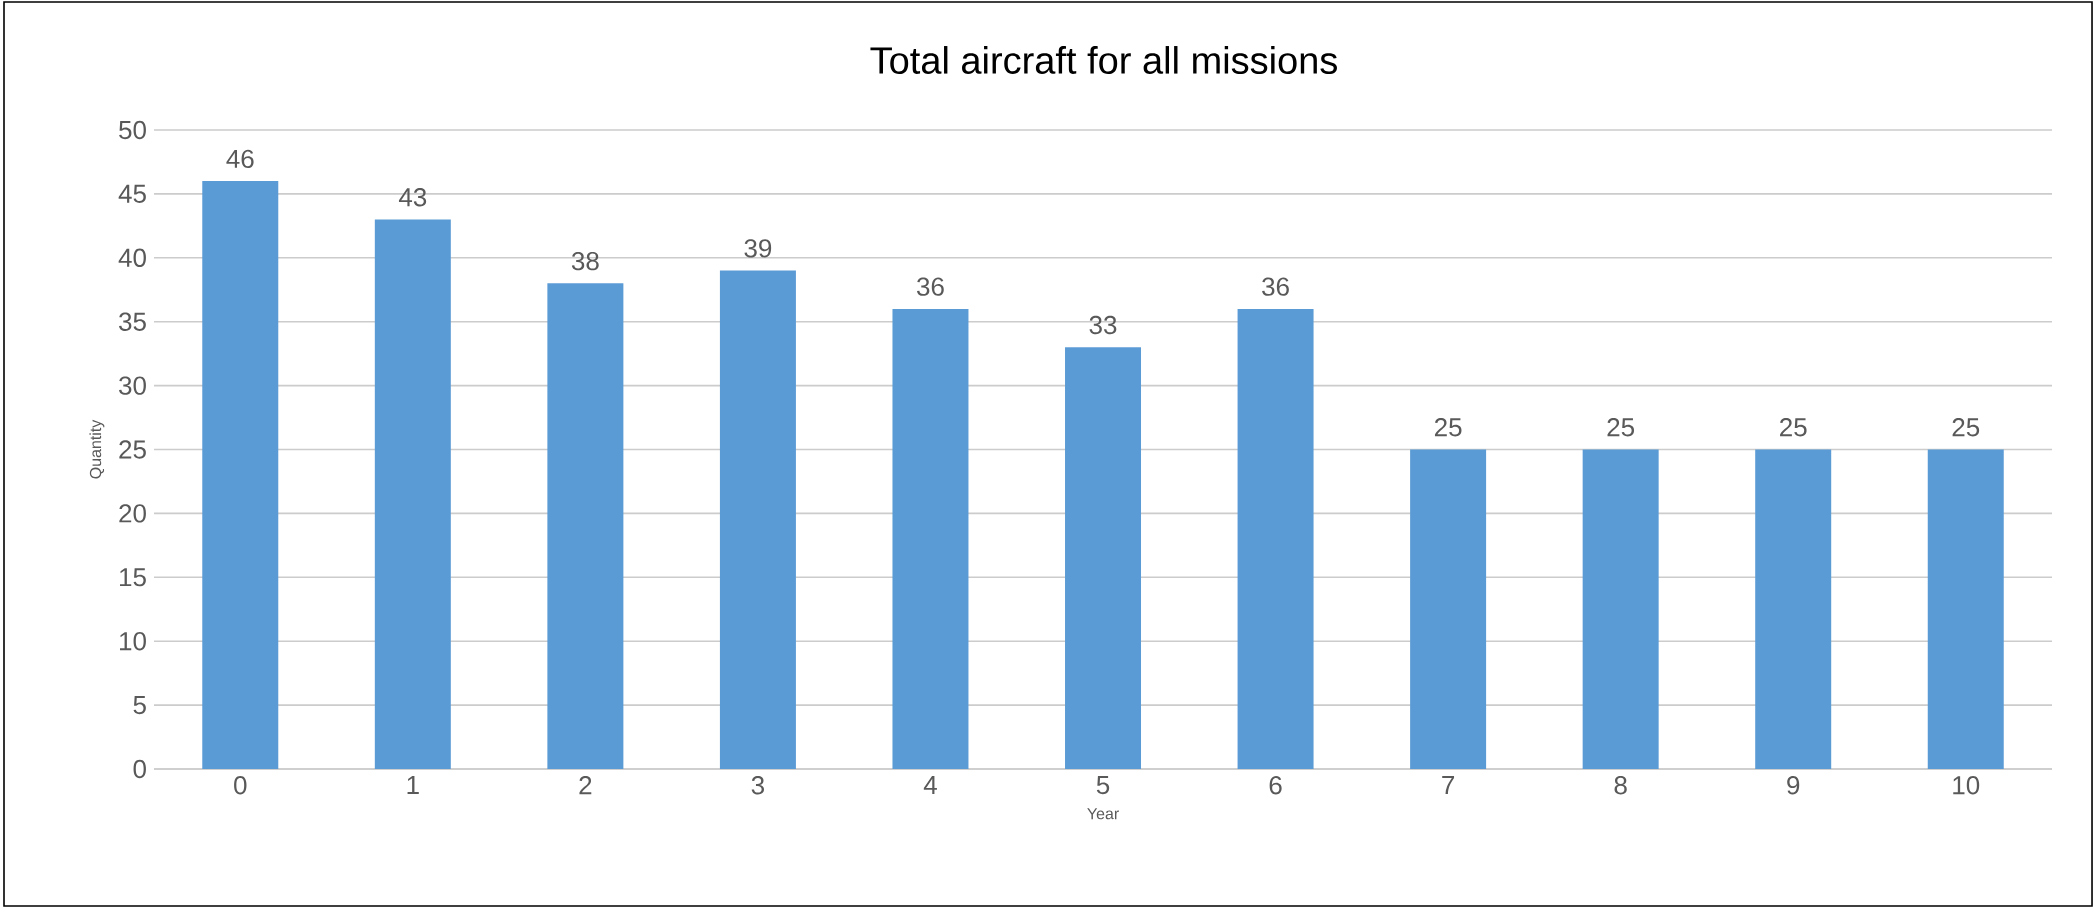  Describe the element at coordinates (132, 321) in the screenshot. I see `y-tick-label: 35` at that location.